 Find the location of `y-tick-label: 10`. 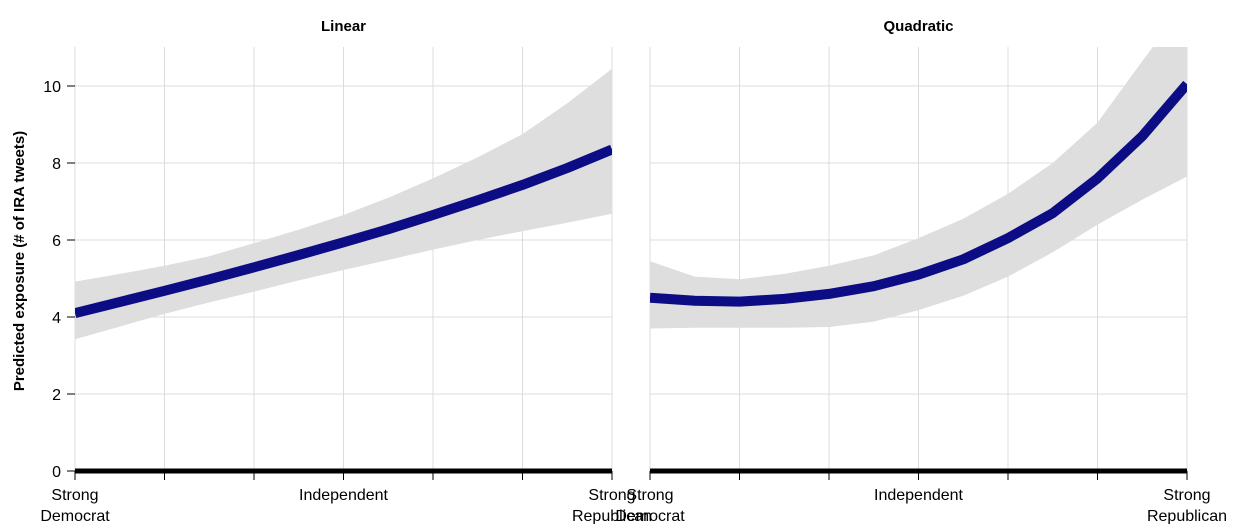

y-tick-label: 10 is located at coordinates (52, 87).